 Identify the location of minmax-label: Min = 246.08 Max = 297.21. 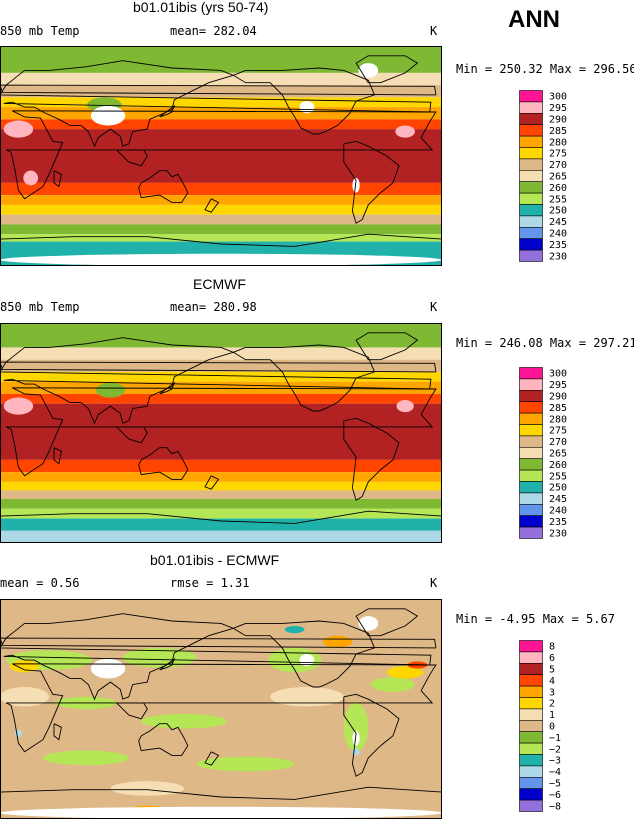
(545, 343).